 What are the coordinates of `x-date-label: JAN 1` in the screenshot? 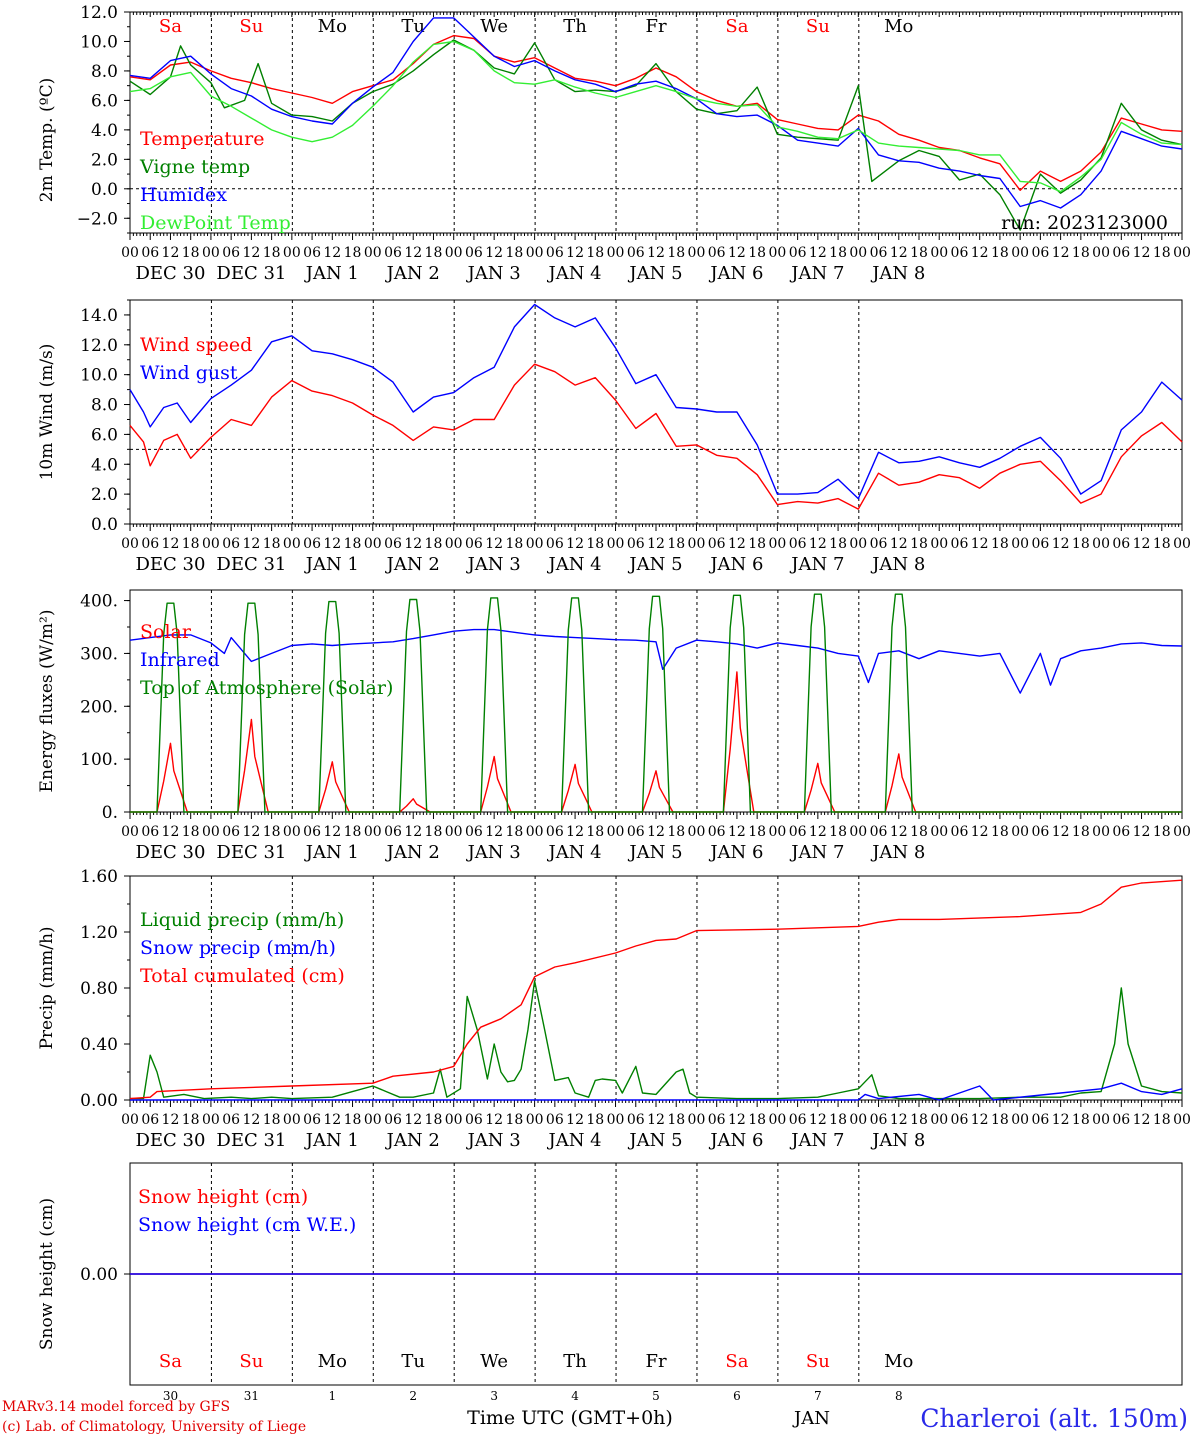 It's located at (331, 273).